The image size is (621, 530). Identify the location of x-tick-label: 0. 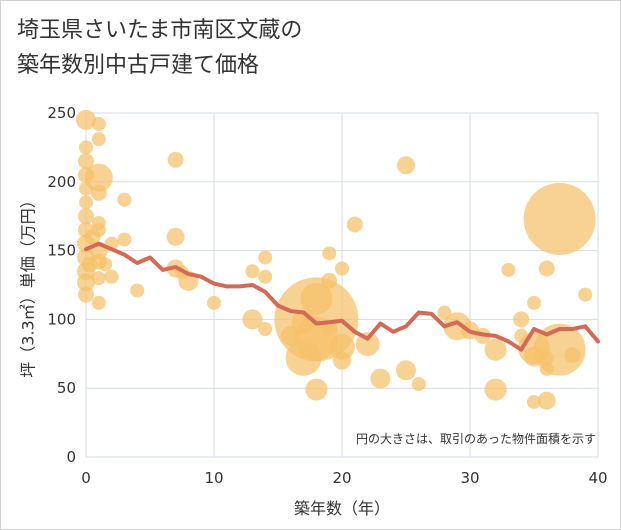
(86, 478).